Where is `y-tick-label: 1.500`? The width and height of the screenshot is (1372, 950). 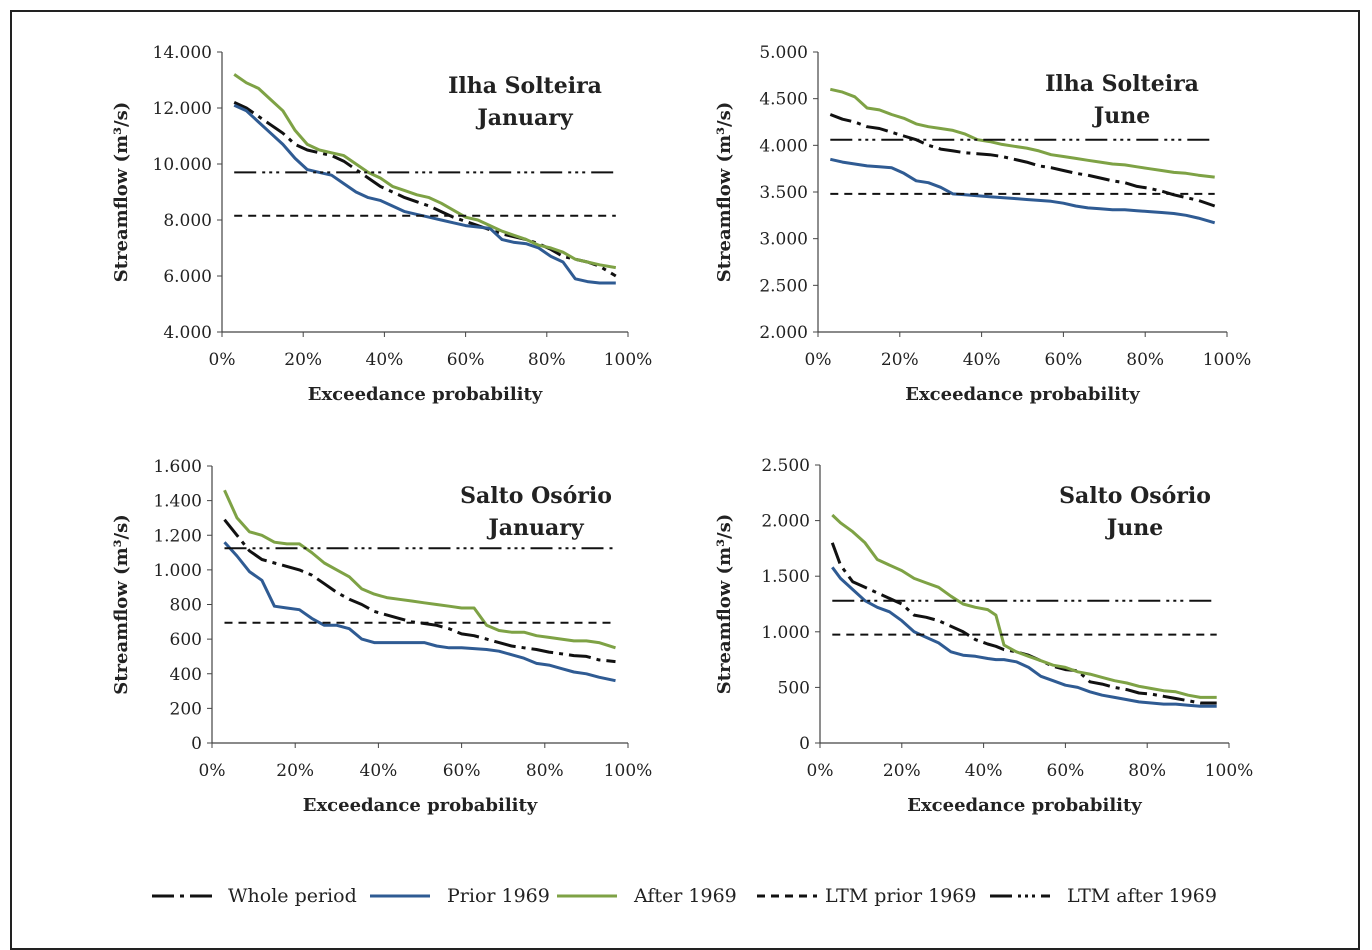 y-tick-label: 1.500 is located at coordinates (785, 577).